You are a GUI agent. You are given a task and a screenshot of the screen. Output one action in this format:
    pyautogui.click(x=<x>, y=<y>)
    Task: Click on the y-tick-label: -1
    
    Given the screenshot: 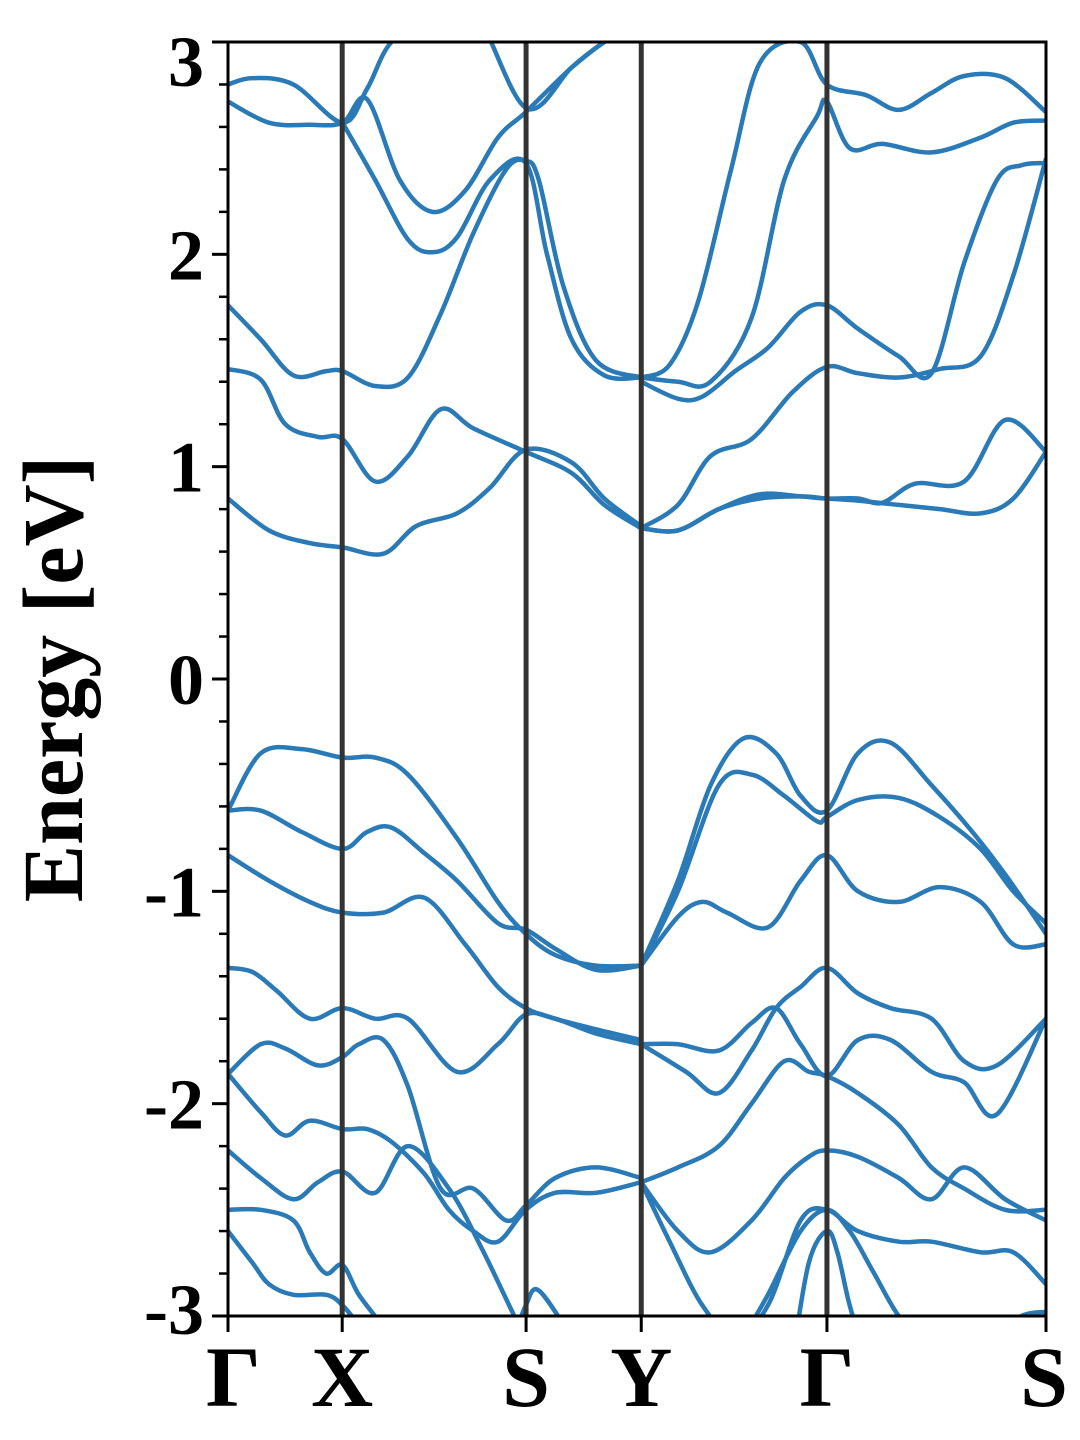 What is the action you would take?
    pyautogui.click(x=174, y=892)
    